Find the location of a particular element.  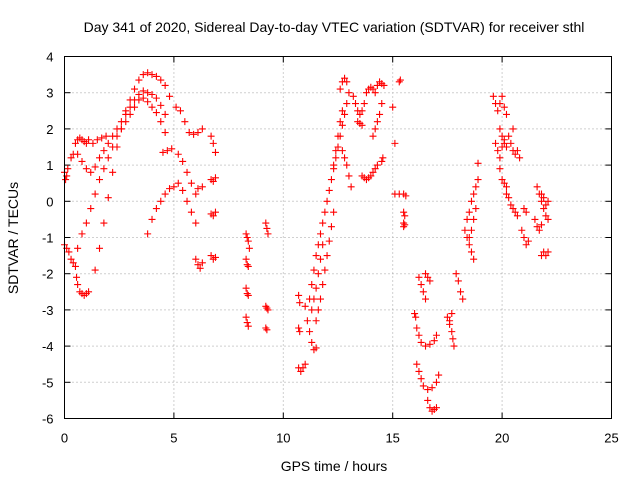

y-tick-label: -1 is located at coordinates (48, 238).